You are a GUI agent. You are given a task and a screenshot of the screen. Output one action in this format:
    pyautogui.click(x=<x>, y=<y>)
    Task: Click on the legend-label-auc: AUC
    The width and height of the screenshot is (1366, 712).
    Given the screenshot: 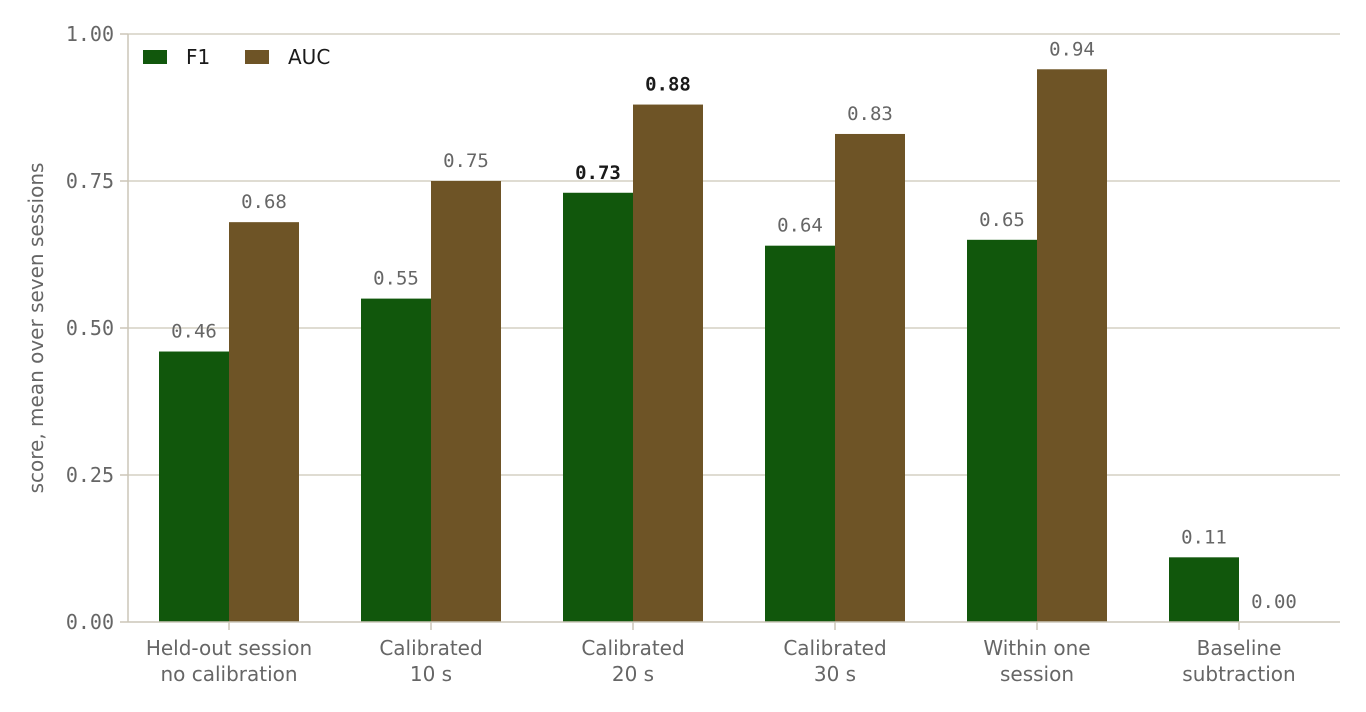 What is the action you would take?
    pyautogui.click(x=309, y=57)
    